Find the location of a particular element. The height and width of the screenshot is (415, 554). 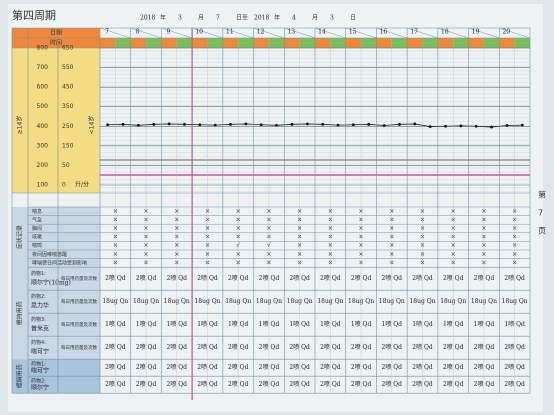

date-part: 年 is located at coordinates (163, 18).